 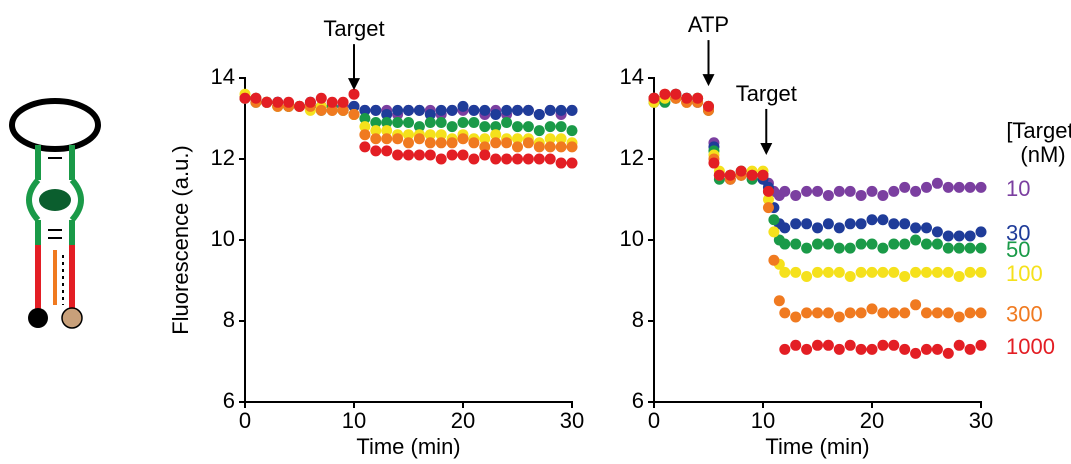 I want to click on legend-label: 50, so click(x=1018, y=249).